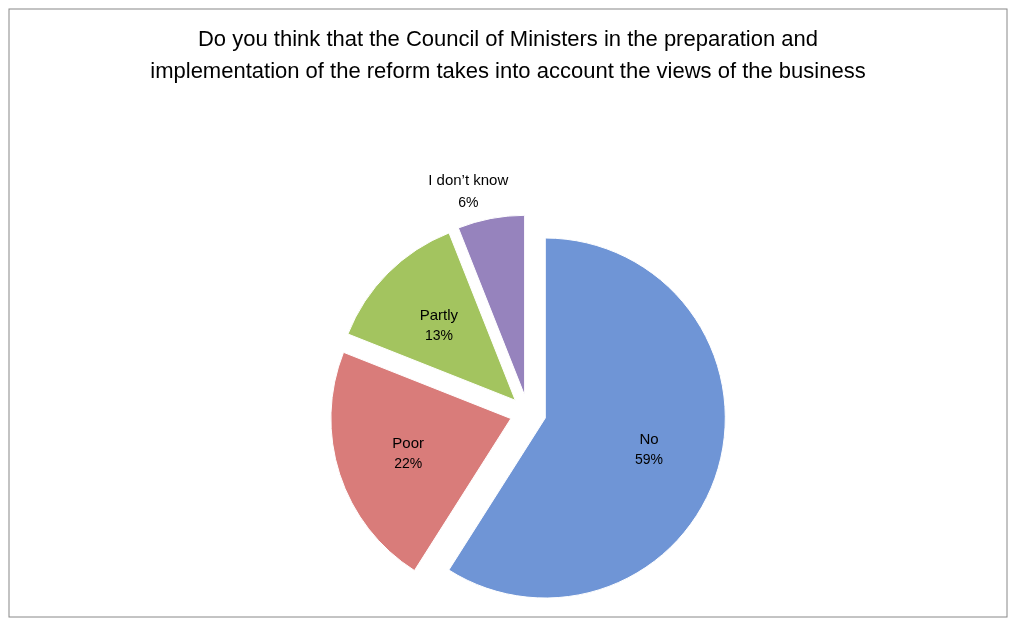 This screenshot has width=1019, height=626. I want to click on slice-label: I don’t know, so click(468, 179).